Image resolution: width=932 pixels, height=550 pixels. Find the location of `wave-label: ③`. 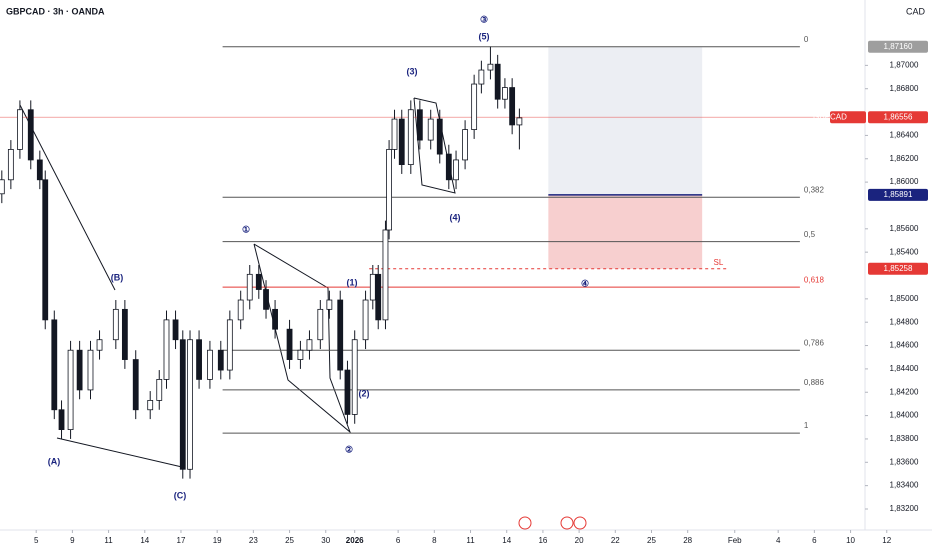

wave-label: ③ is located at coordinates (484, 19).